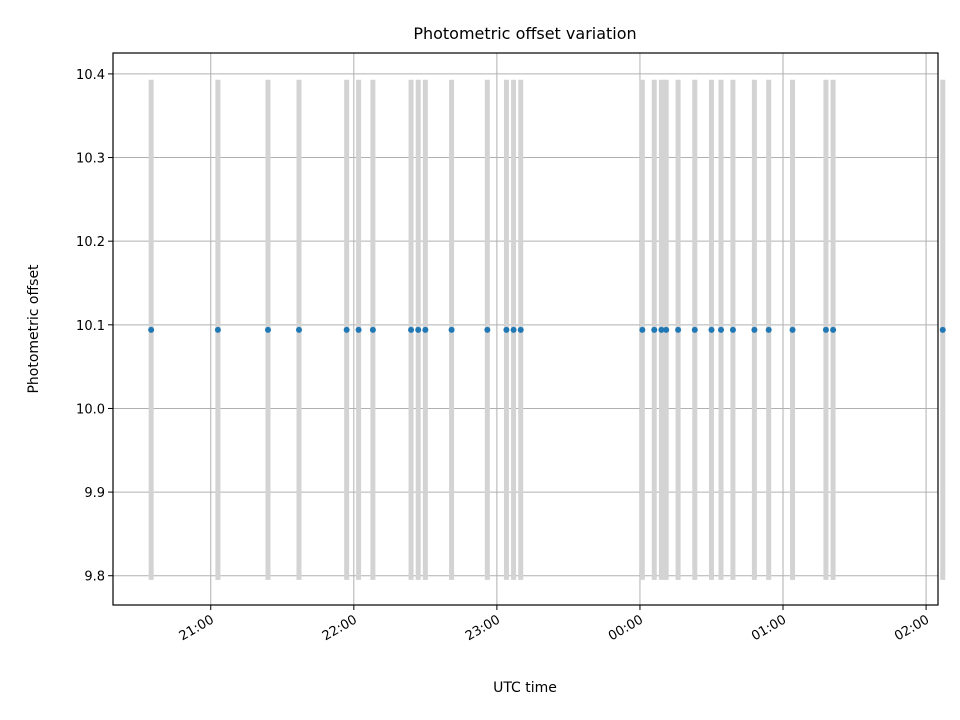 The width and height of the screenshot is (960, 720). I want to click on x-axis-label: UTC time, so click(525, 688).